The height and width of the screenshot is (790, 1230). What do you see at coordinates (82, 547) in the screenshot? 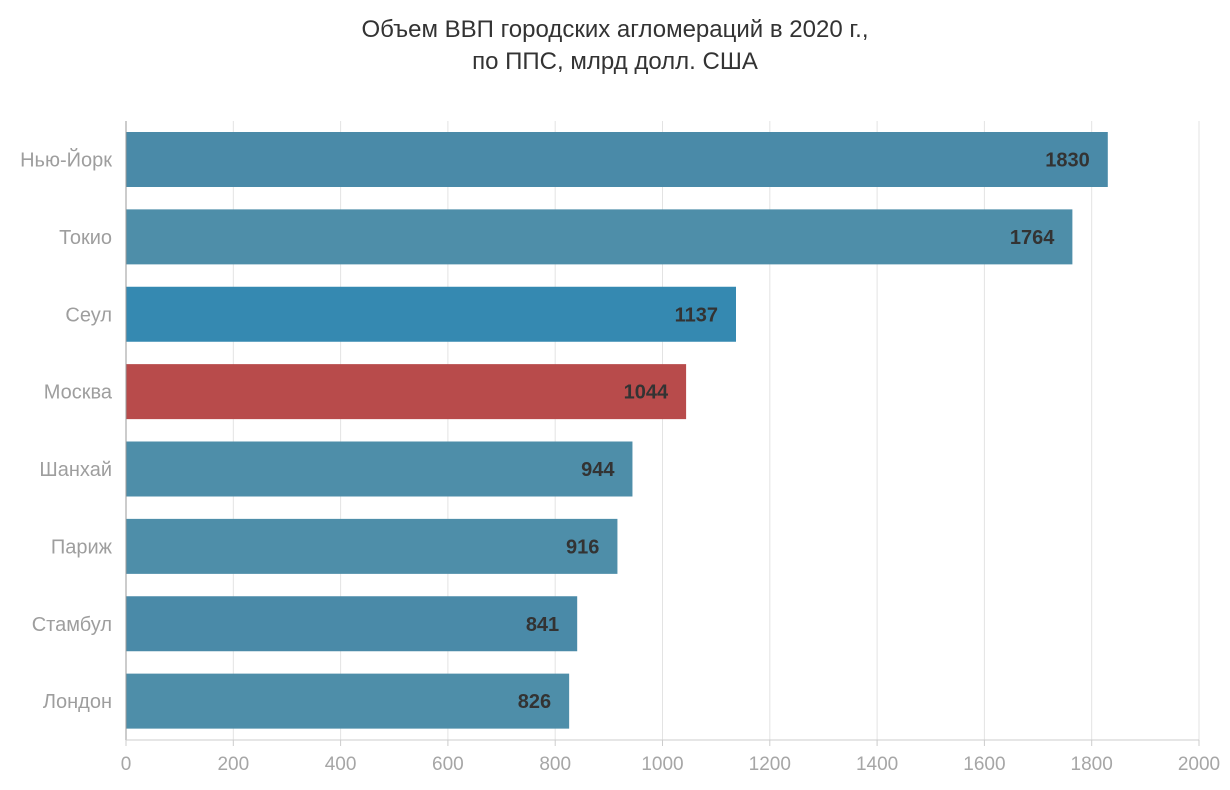
I see `category-label: Париж` at bounding box center [82, 547].